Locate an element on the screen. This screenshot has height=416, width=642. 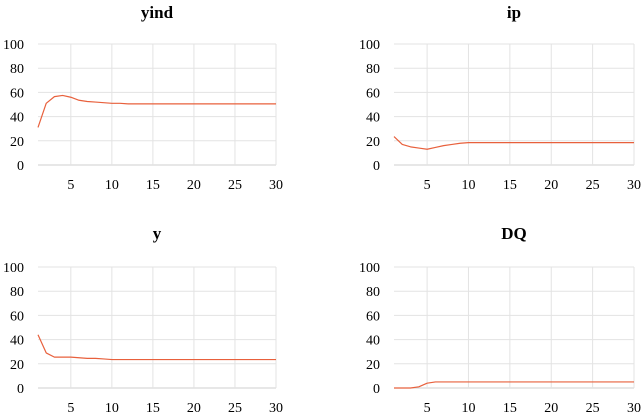
chart-title: yind is located at coordinates (157, 12).